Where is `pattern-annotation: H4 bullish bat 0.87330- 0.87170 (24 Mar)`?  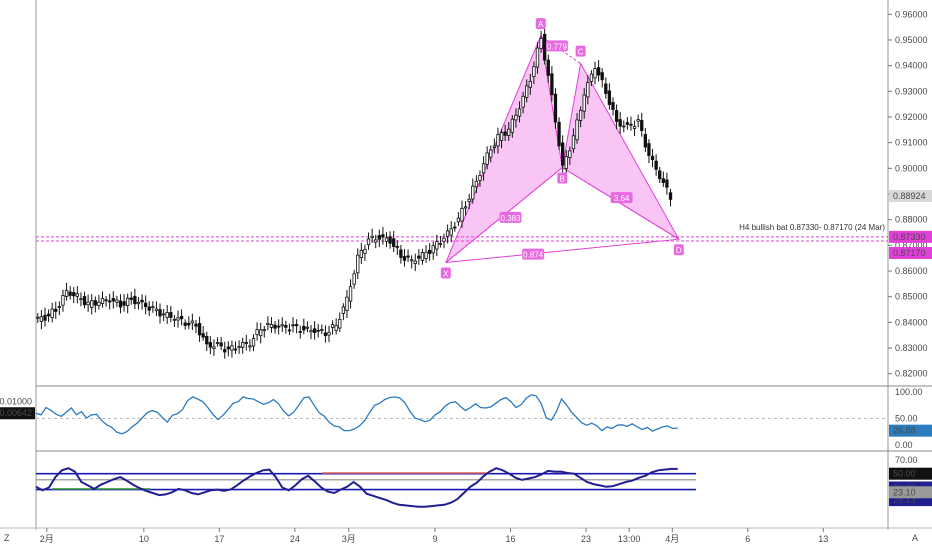 pattern-annotation: H4 bullish bat 0.87330- 0.87170 (24 Mar) is located at coordinates (812, 227).